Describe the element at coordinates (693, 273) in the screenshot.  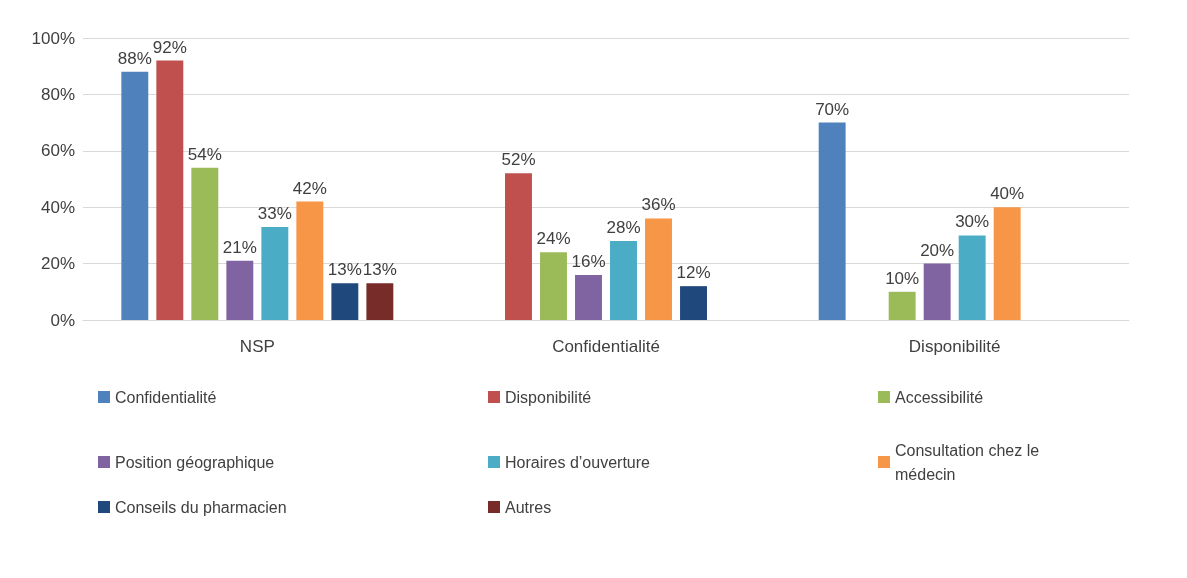
I see `data-label: 12%` at that location.